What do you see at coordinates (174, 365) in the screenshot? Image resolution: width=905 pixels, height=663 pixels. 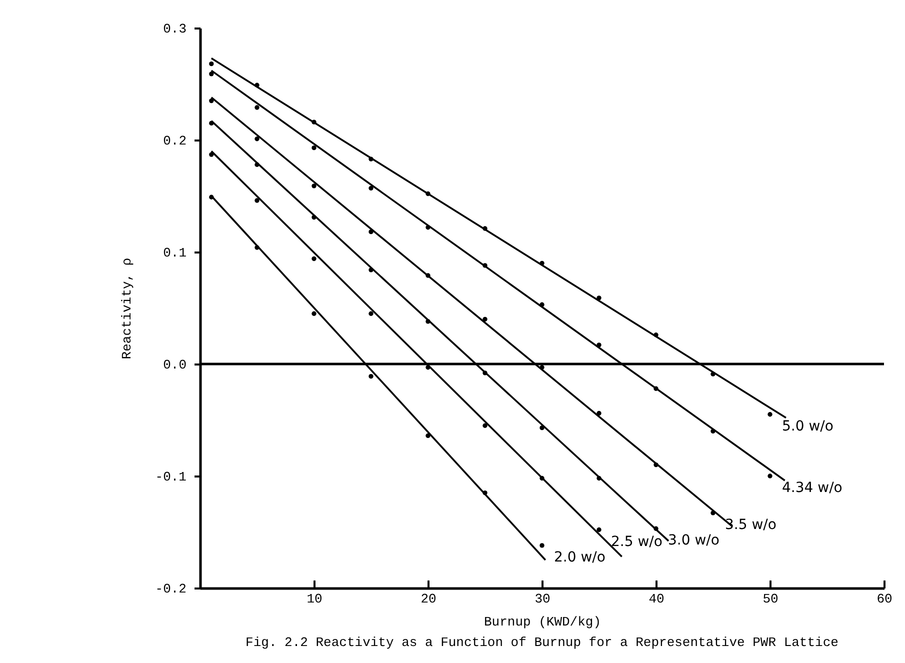 I see `y-tick-label: 0.0` at bounding box center [174, 365].